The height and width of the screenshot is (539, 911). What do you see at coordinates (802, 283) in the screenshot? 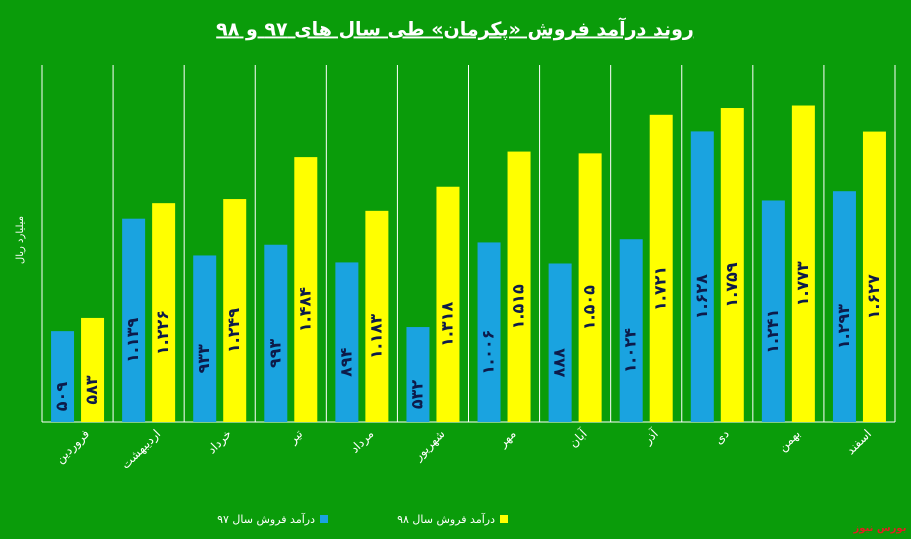
I see `data-label: ۱.۷۷۳` at bounding box center [802, 283].